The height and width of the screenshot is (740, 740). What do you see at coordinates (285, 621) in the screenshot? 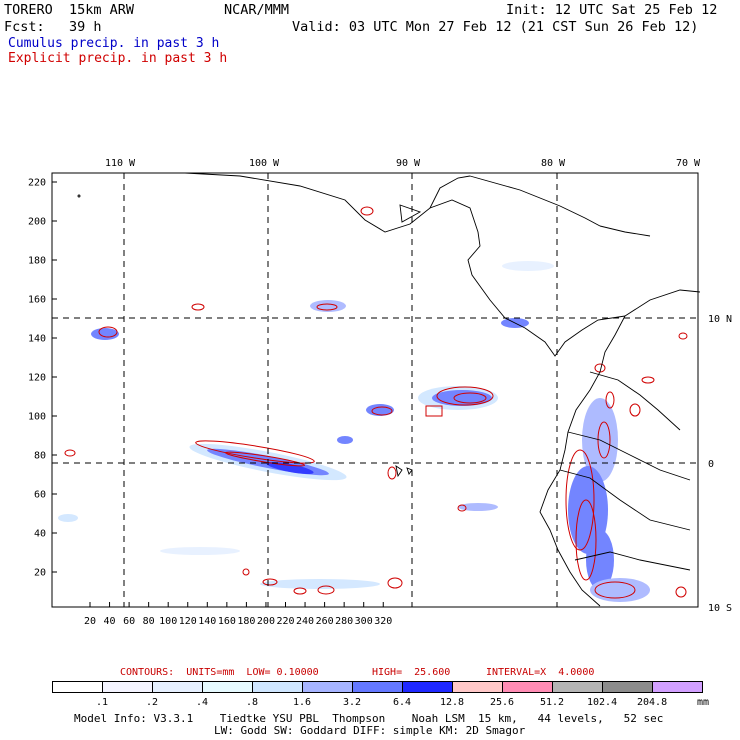
I see `x-tick-label: 220` at bounding box center [285, 621].